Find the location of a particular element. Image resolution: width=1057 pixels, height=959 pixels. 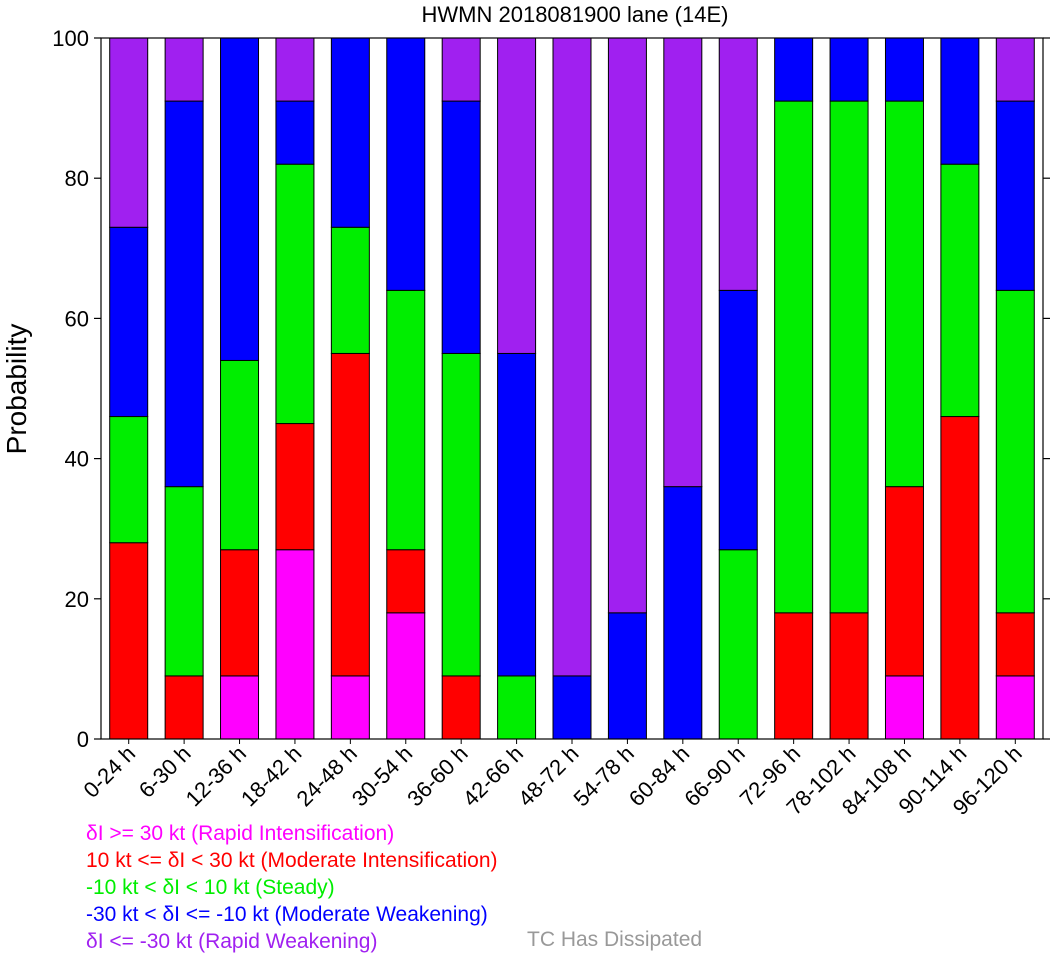

bar-moderate-intensification-72-96h is located at coordinates (794, 676).